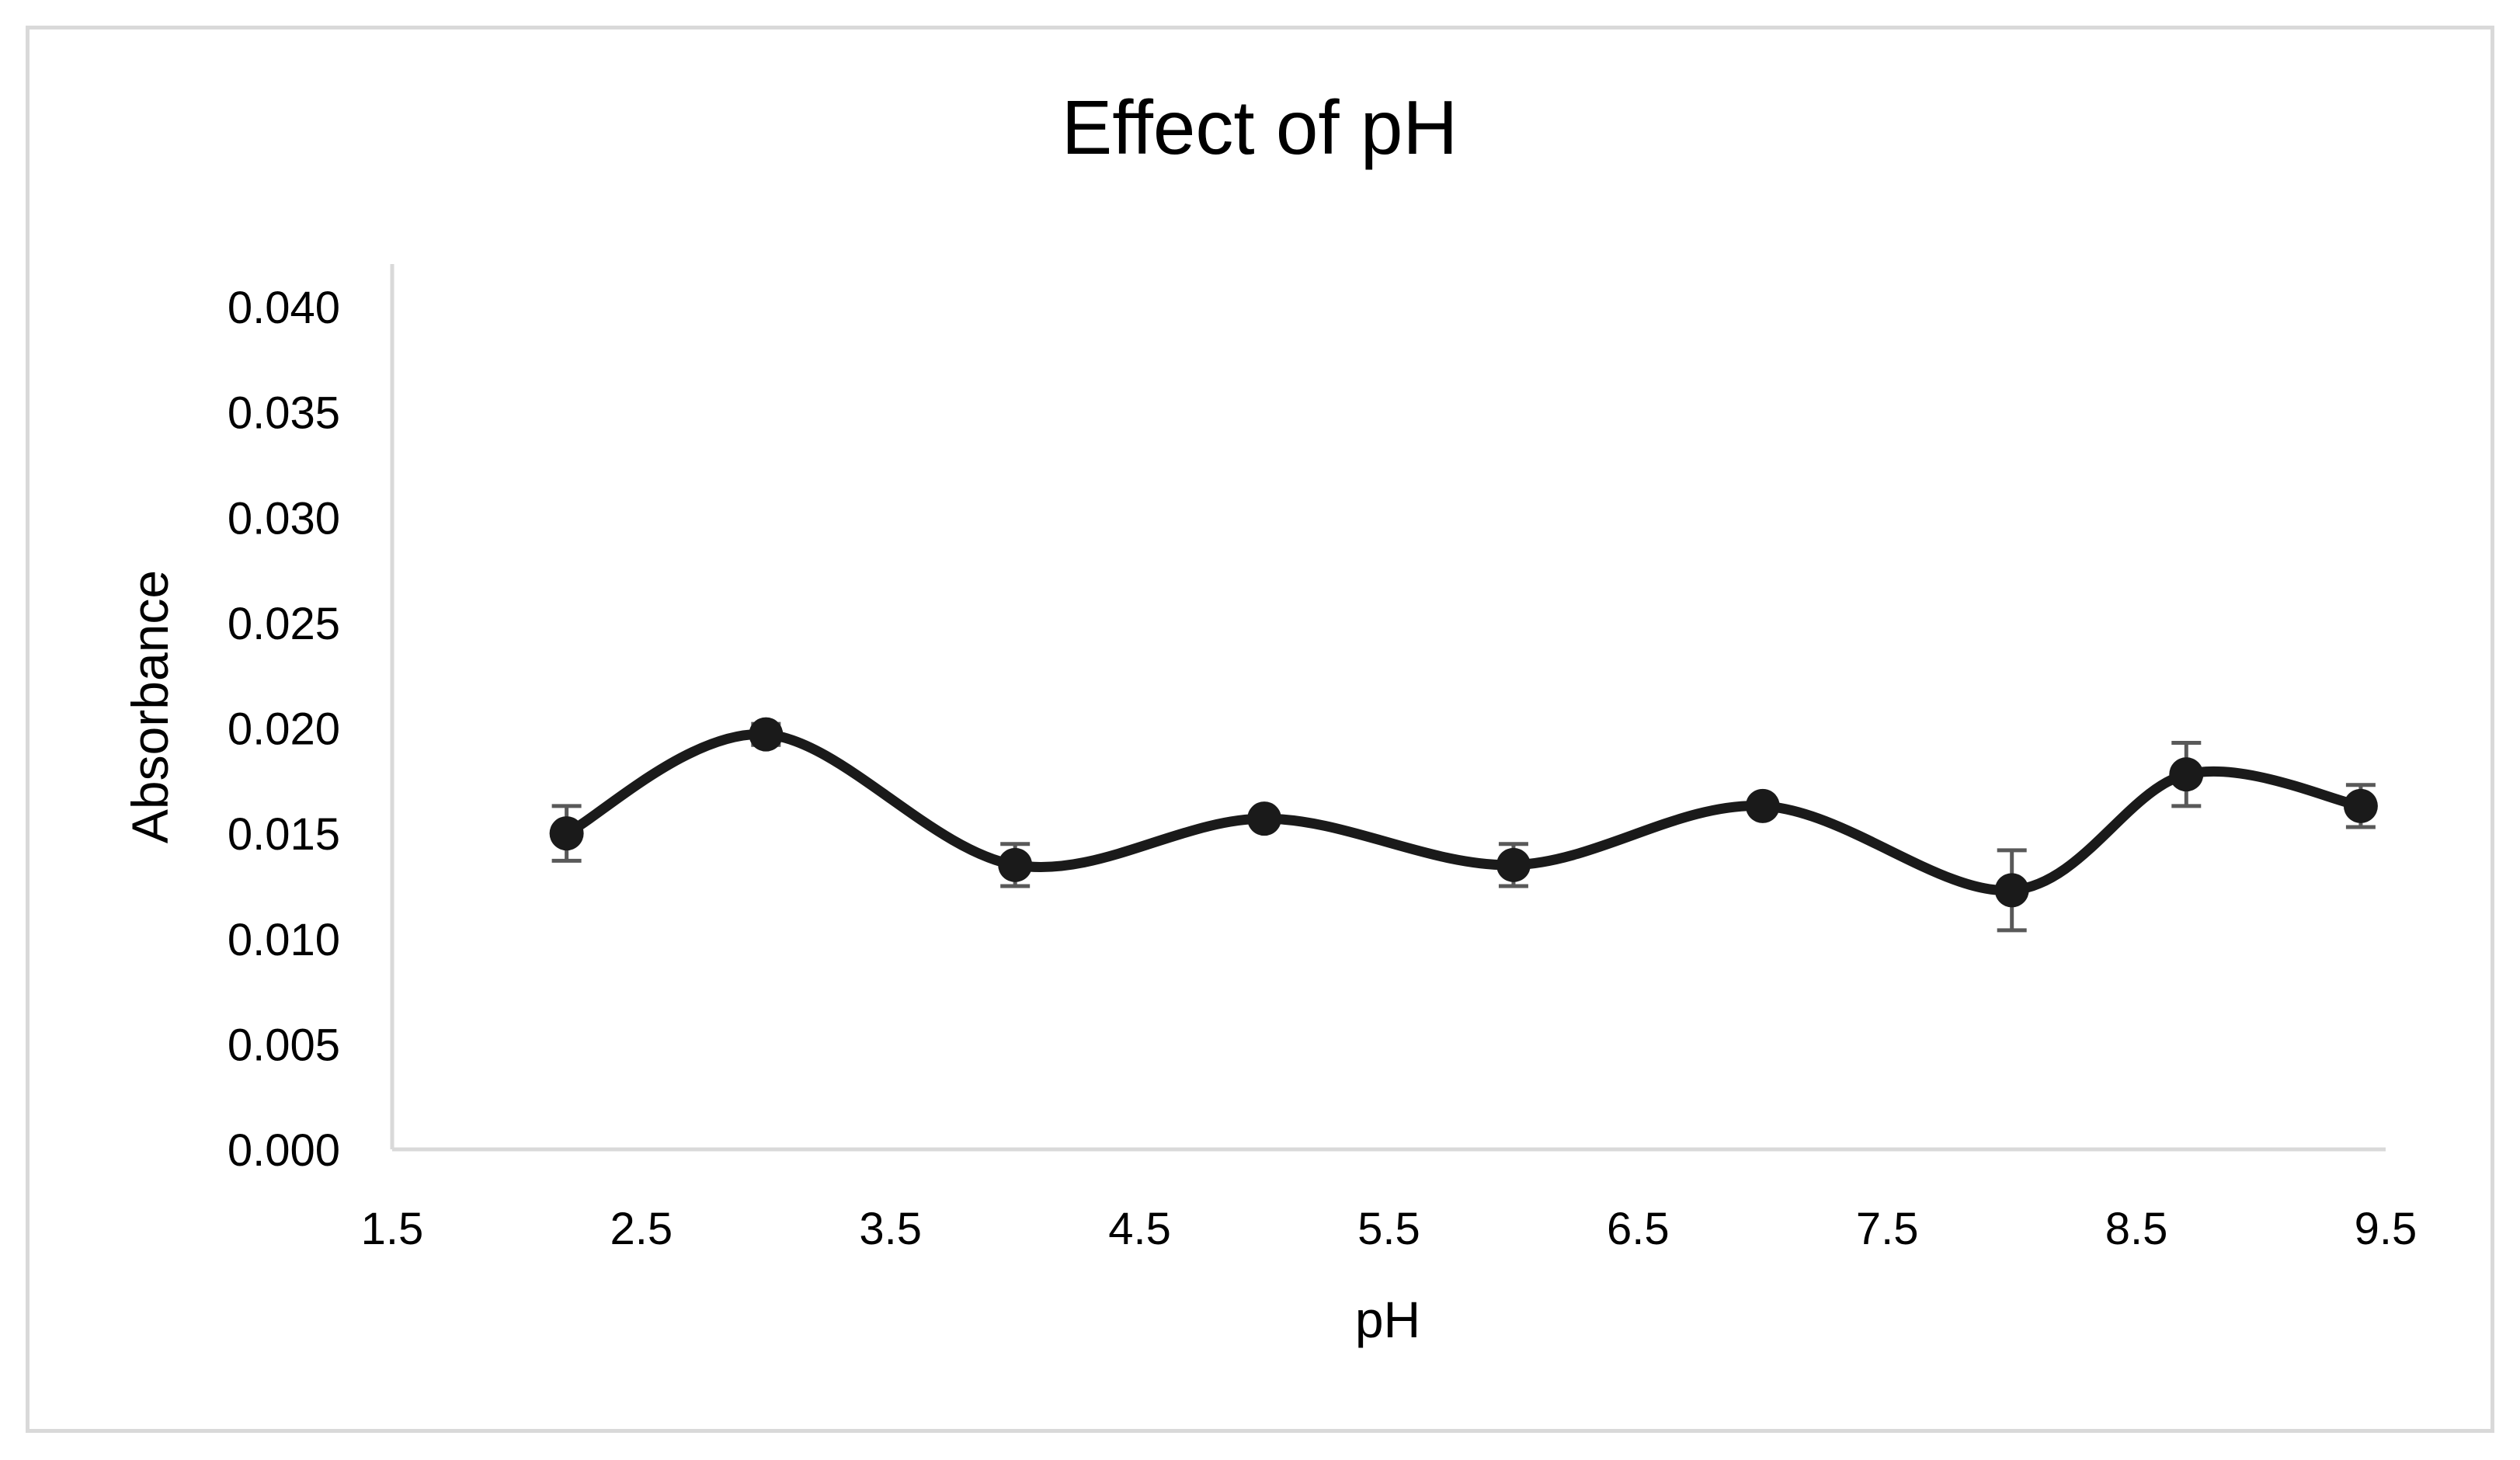 This screenshot has height=1460, width=2520. Describe the element at coordinates (284, 834) in the screenshot. I see `y-tick-label: 0.015` at that location.